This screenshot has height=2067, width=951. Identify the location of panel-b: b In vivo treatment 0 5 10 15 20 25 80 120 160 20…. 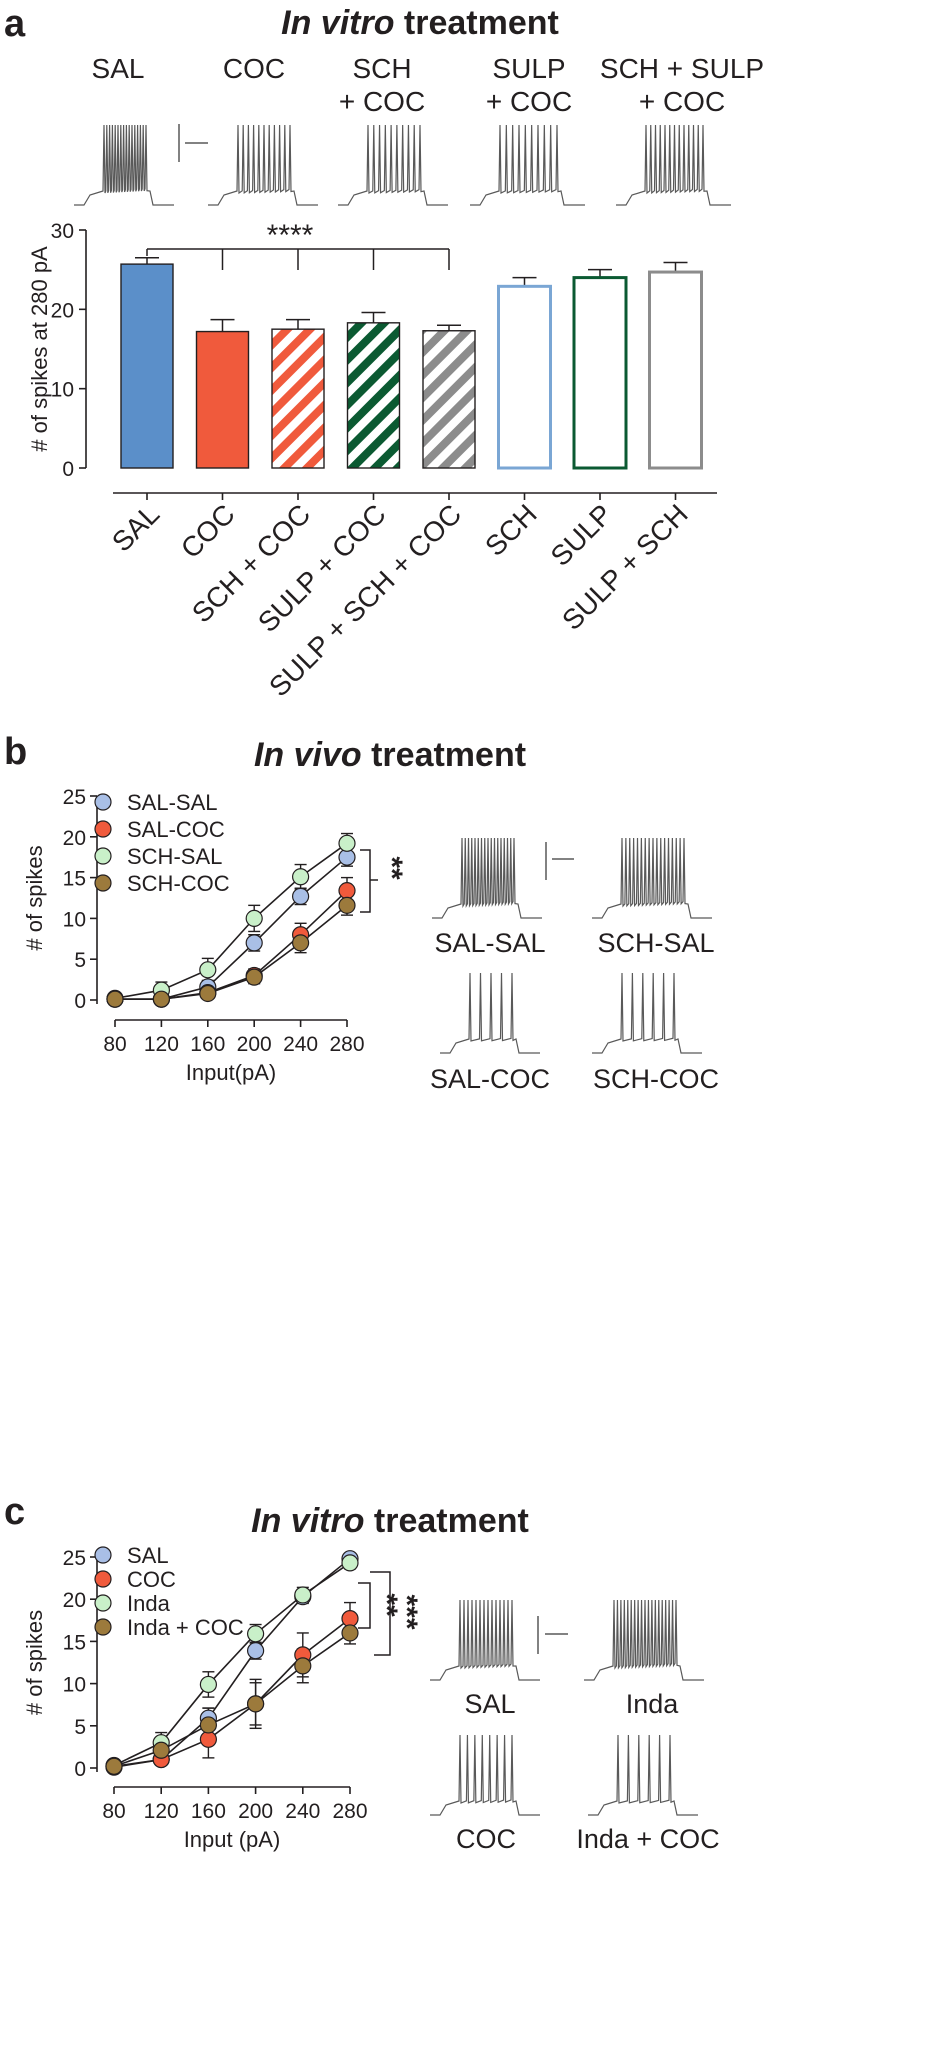
(361, 912).